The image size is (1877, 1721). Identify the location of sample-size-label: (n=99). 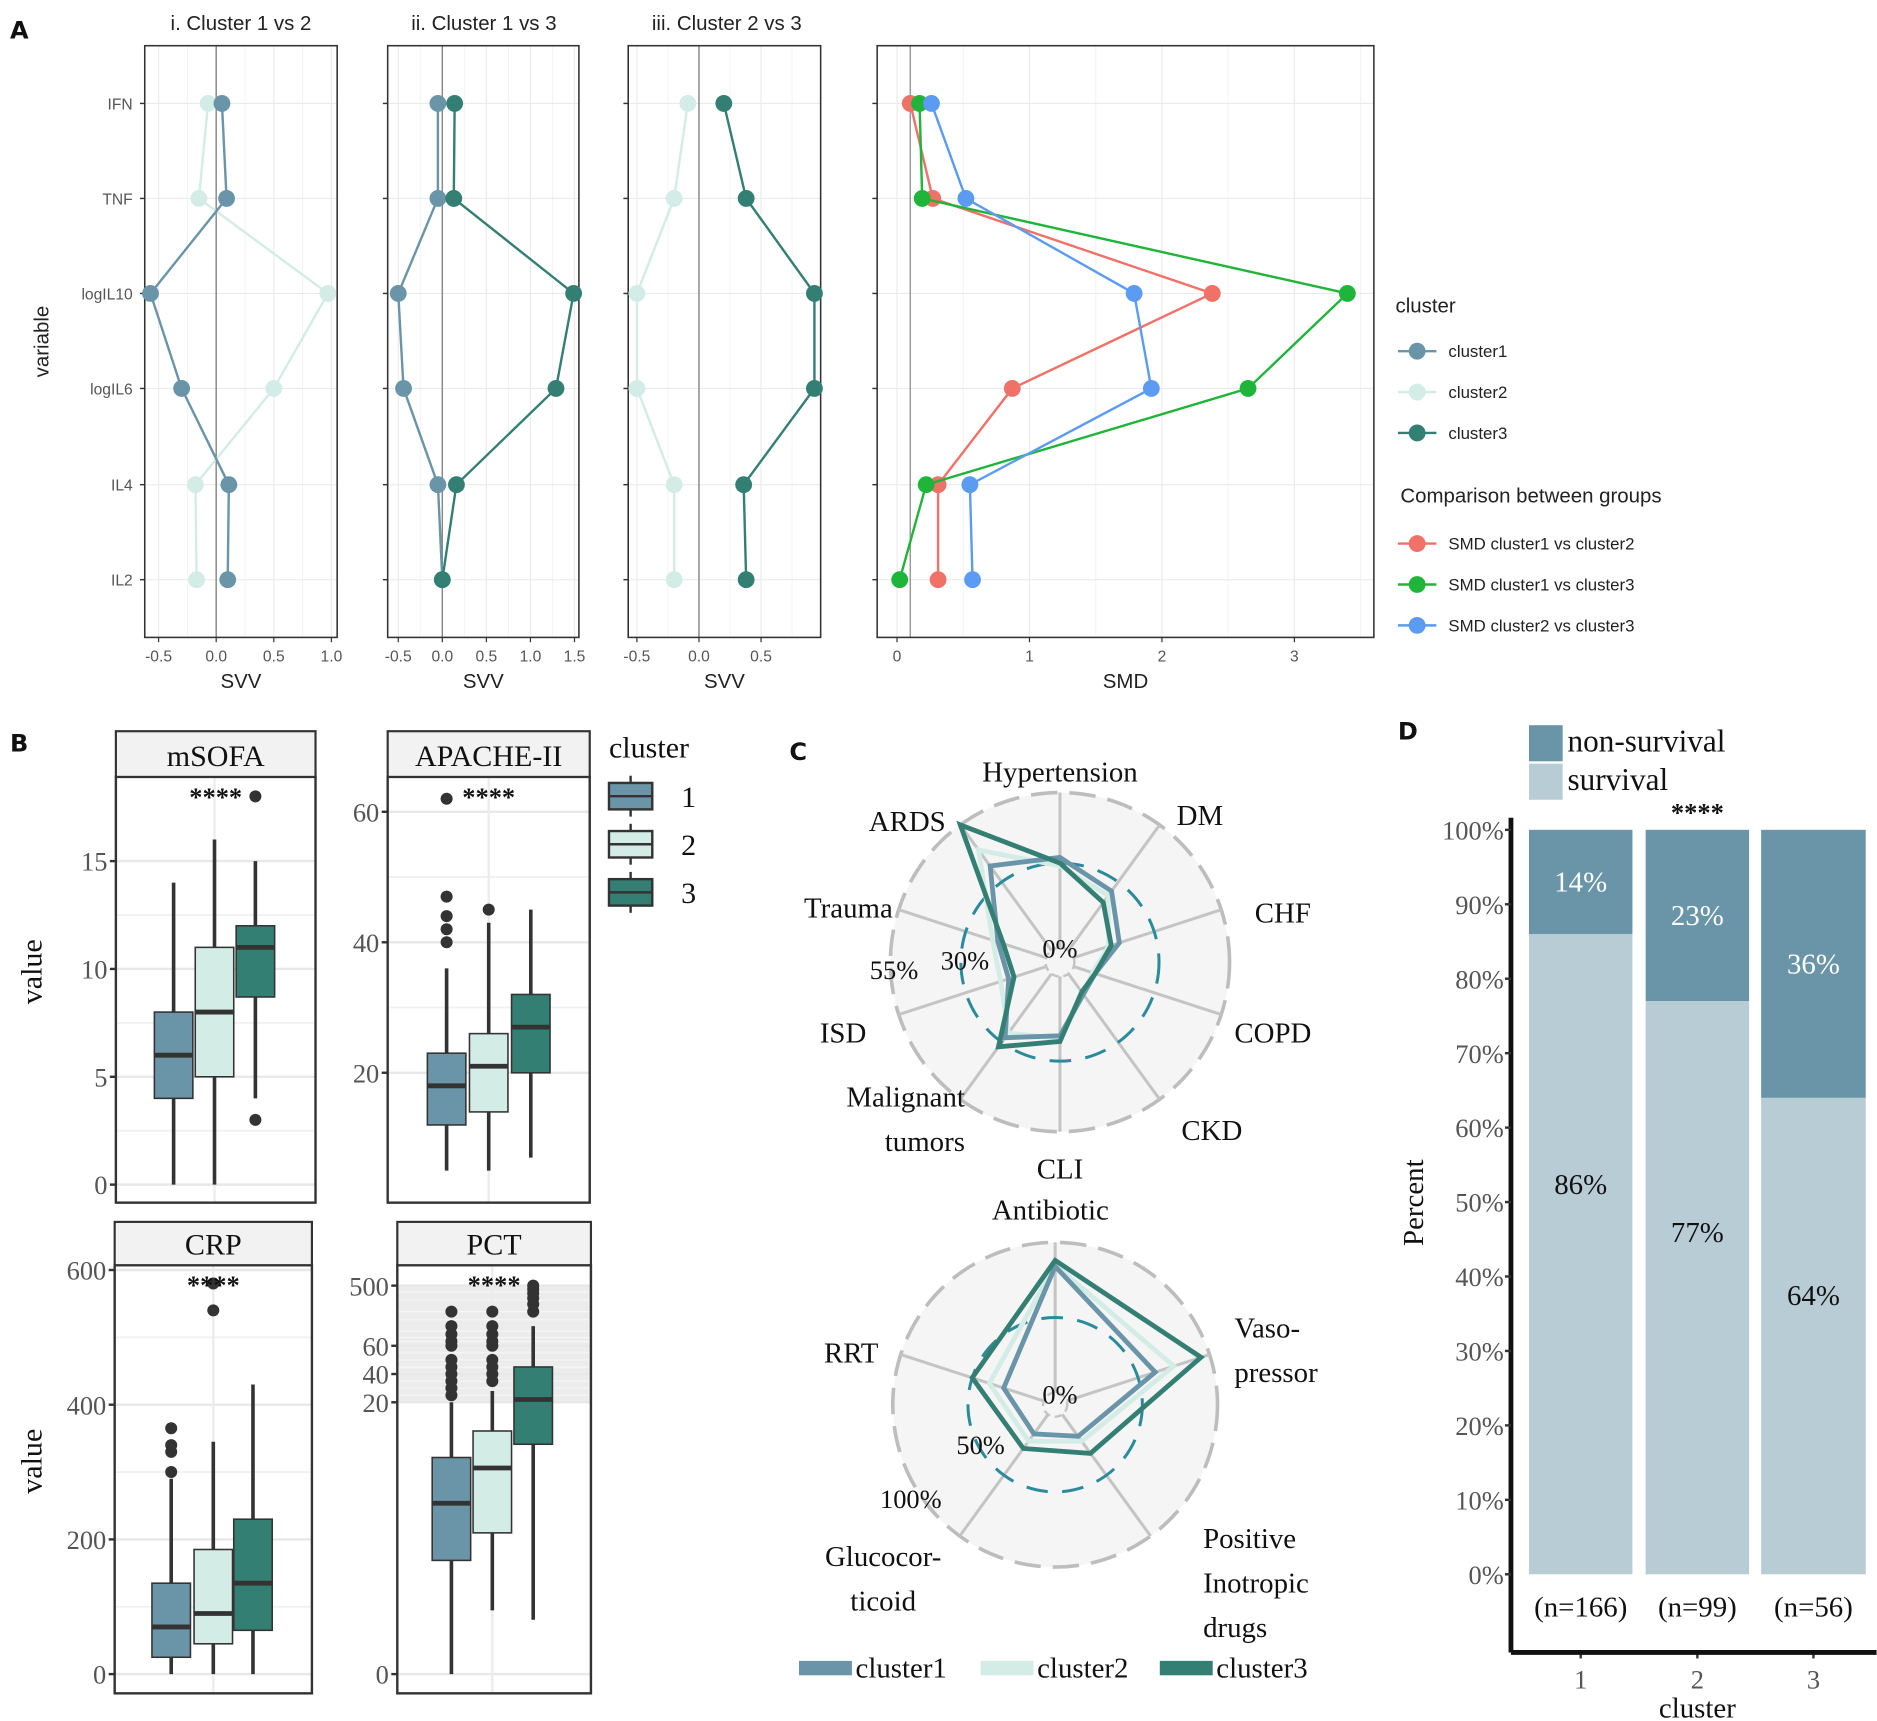
(1697, 1607).